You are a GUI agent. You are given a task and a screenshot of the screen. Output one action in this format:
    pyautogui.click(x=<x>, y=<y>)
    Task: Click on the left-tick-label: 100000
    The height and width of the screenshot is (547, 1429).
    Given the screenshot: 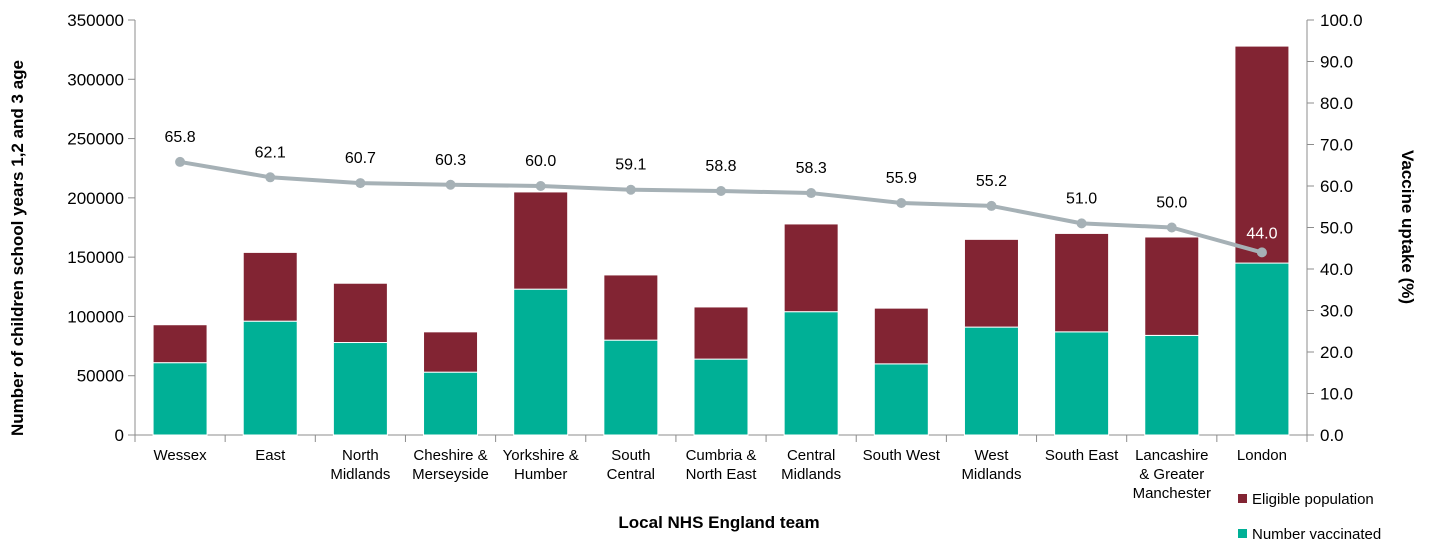 What is the action you would take?
    pyautogui.click(x=95, y=316)
    